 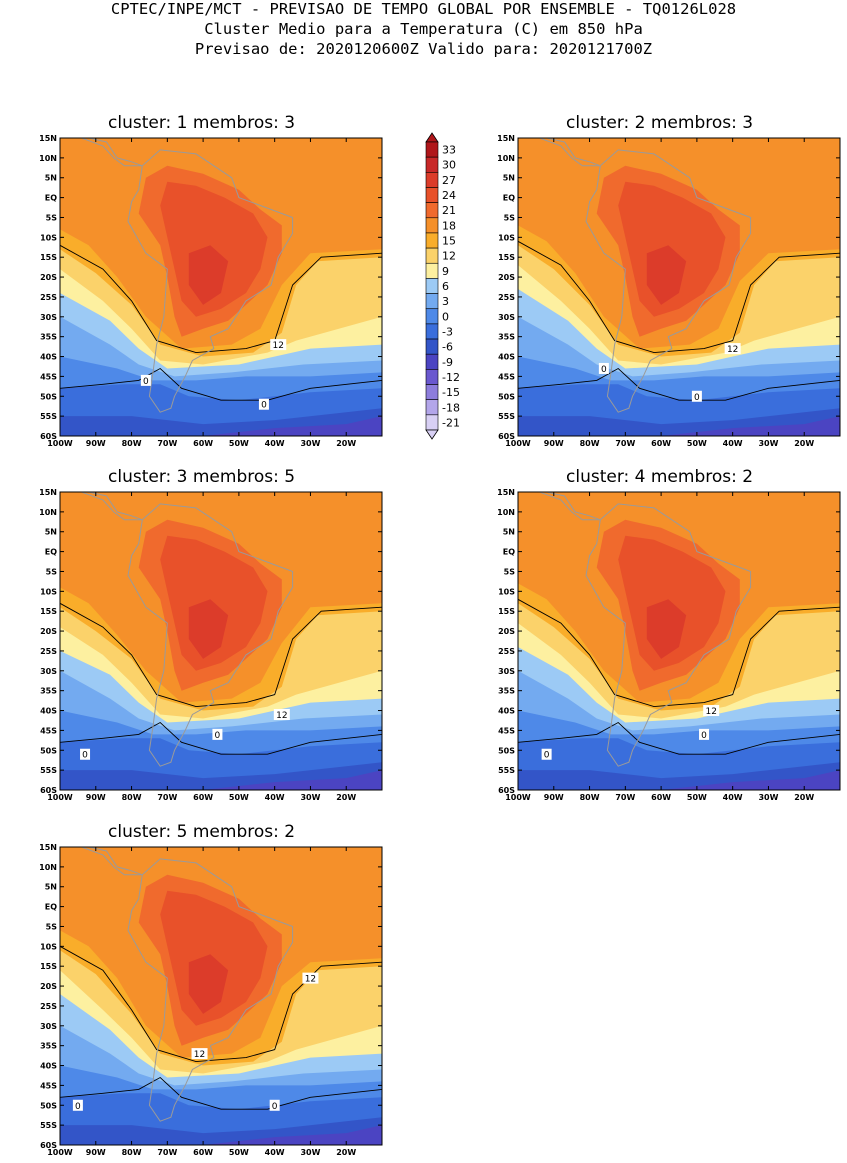 I want to click on colorbar-label: 0, so click(x=445, y=316).